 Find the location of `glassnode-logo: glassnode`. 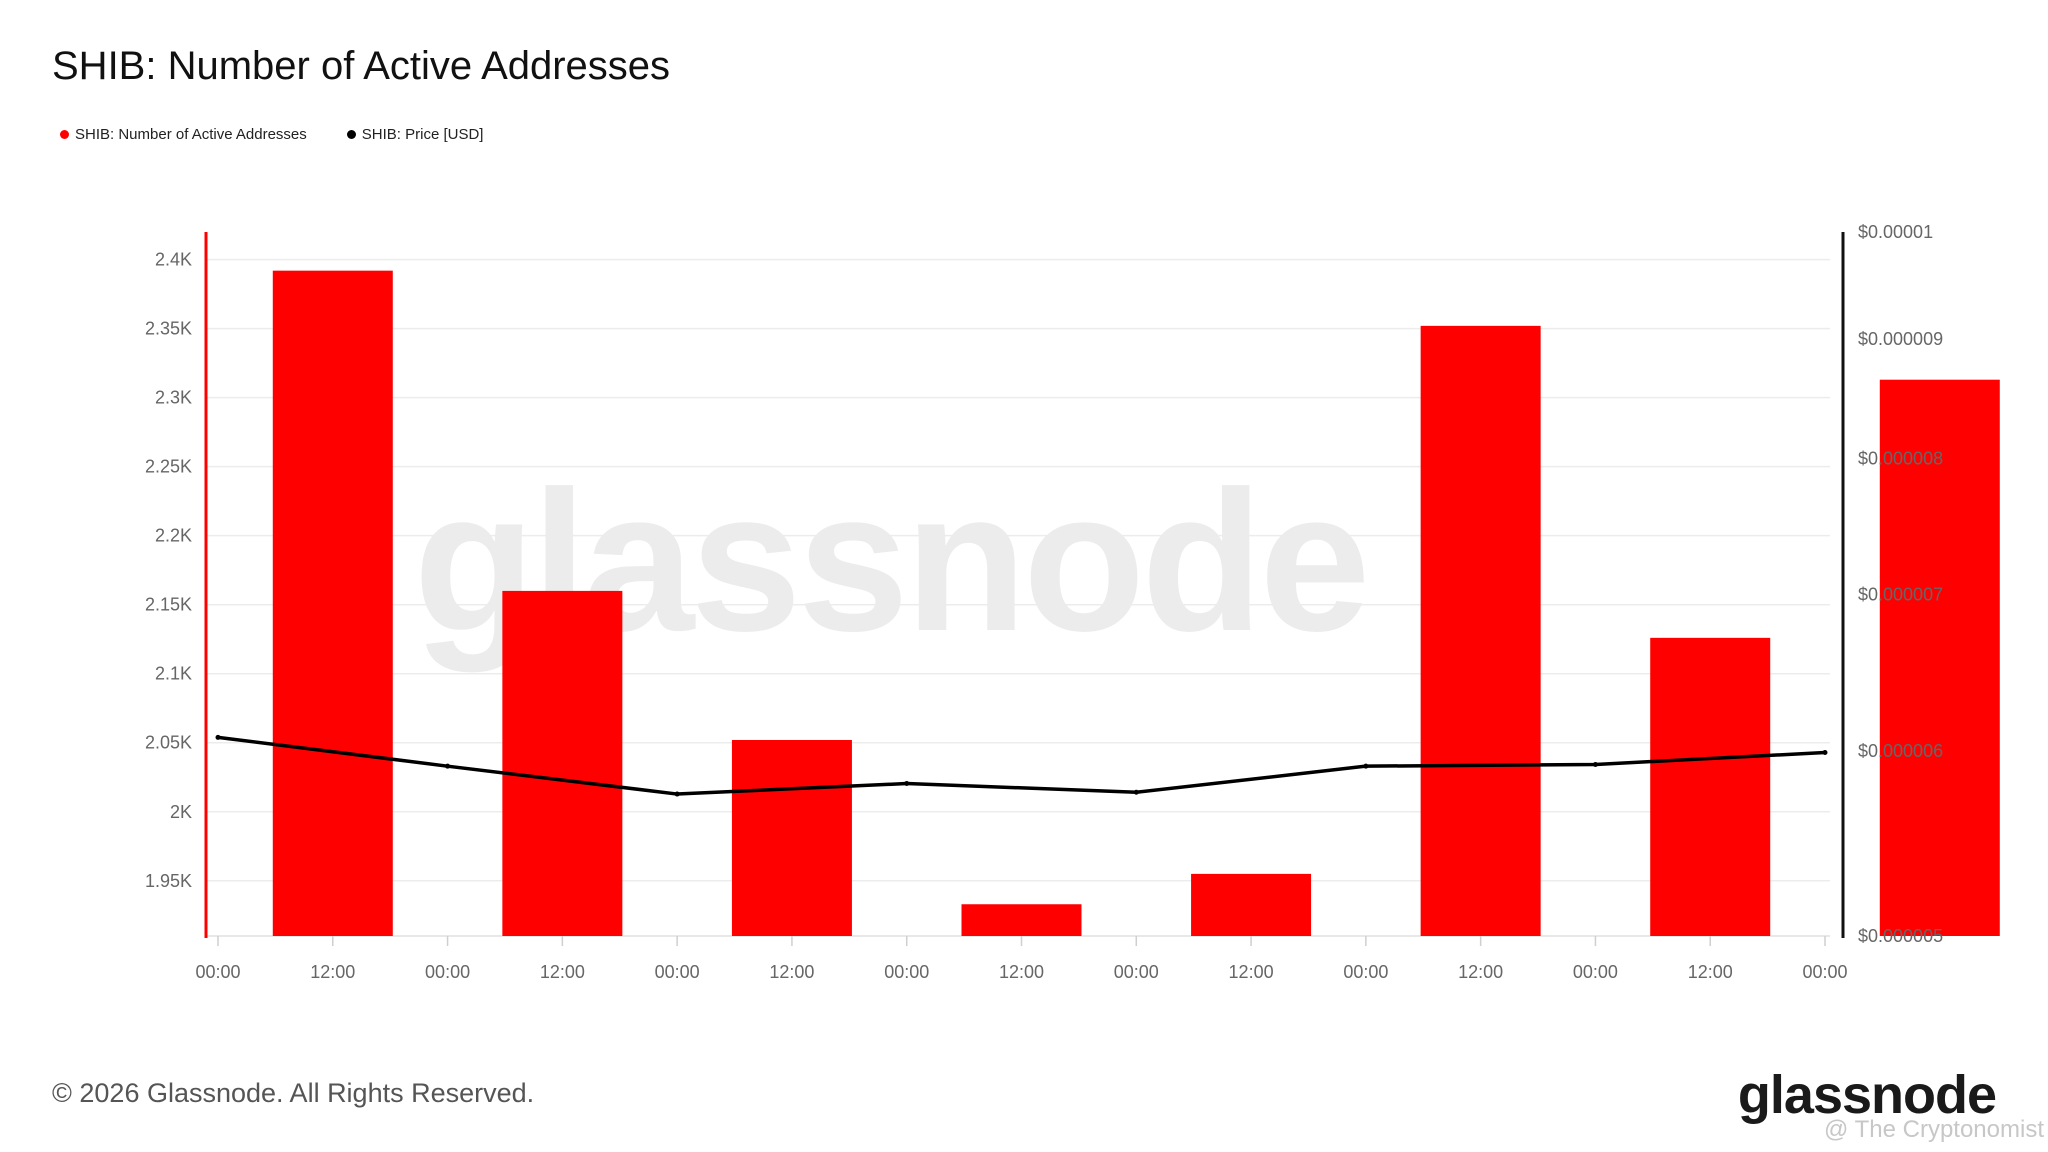

glassnode-logo: glassnode is located at coordinates (1867, 1095).